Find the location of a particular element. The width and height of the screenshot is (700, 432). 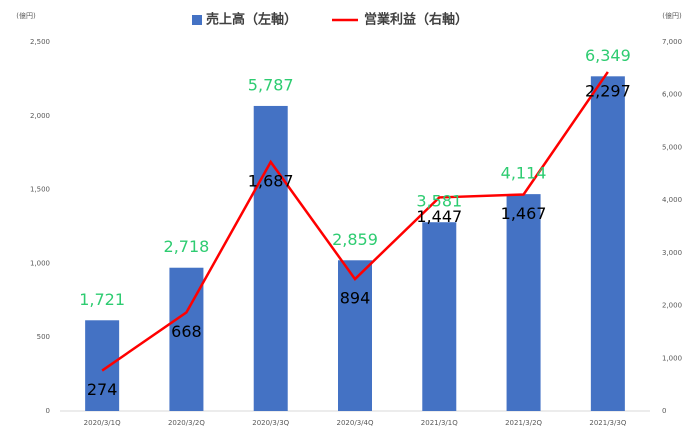

data-label: 1,447 is located at coordinates (439, 216).